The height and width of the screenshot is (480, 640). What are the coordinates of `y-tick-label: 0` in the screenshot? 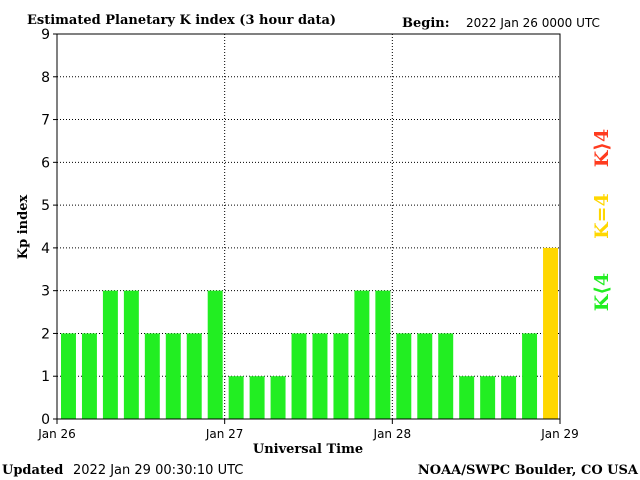 It's located at (45, 420).